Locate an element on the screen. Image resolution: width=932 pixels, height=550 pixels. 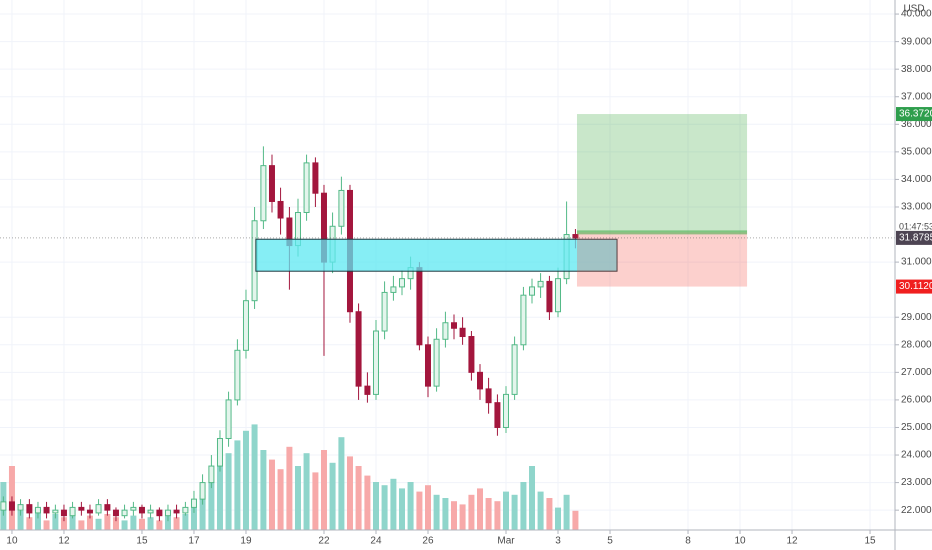
y-tick-label: 35.0000 is located at coordinates (916, 152).